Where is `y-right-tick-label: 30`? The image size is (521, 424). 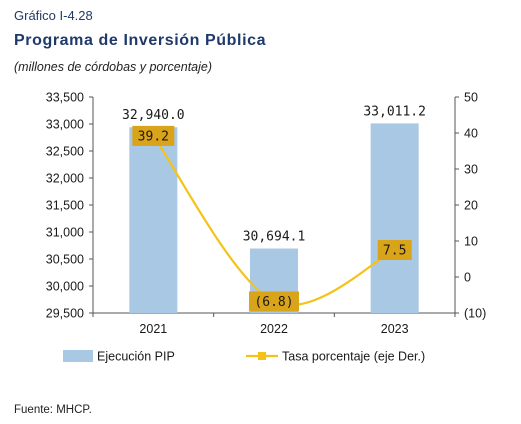 y-right-tick-label: 30 is located at coordinates (471, 170).